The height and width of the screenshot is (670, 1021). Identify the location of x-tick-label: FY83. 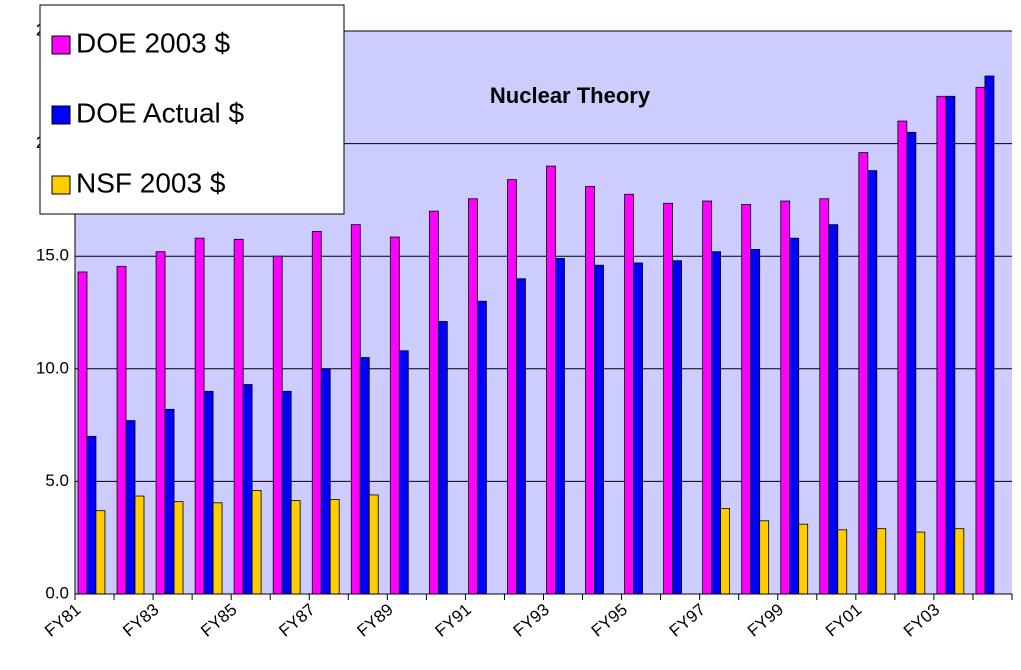
(140, 620).